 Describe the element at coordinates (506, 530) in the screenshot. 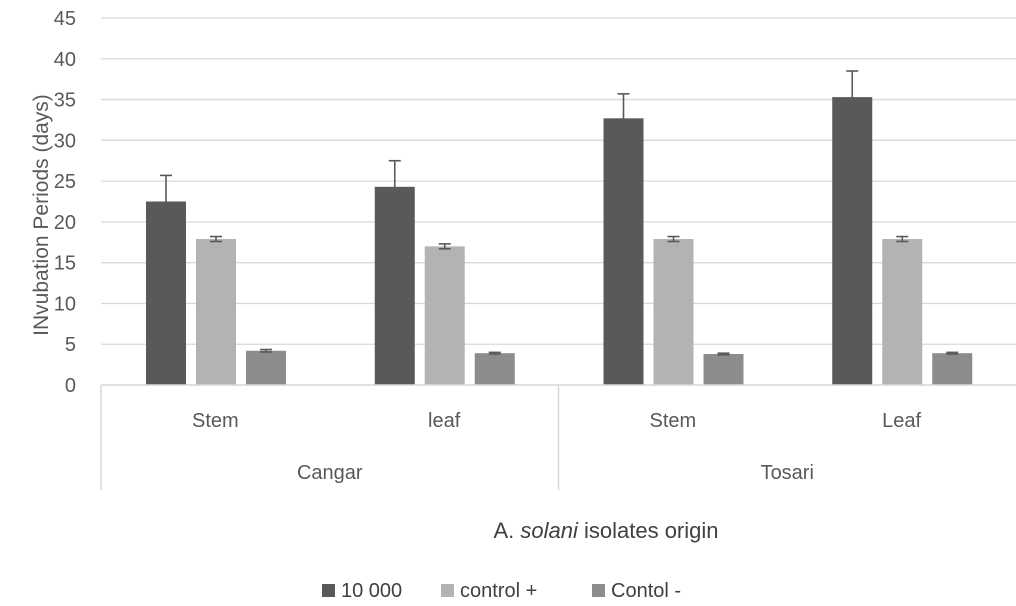

I see `x-axis-label-part: A.` at that location.